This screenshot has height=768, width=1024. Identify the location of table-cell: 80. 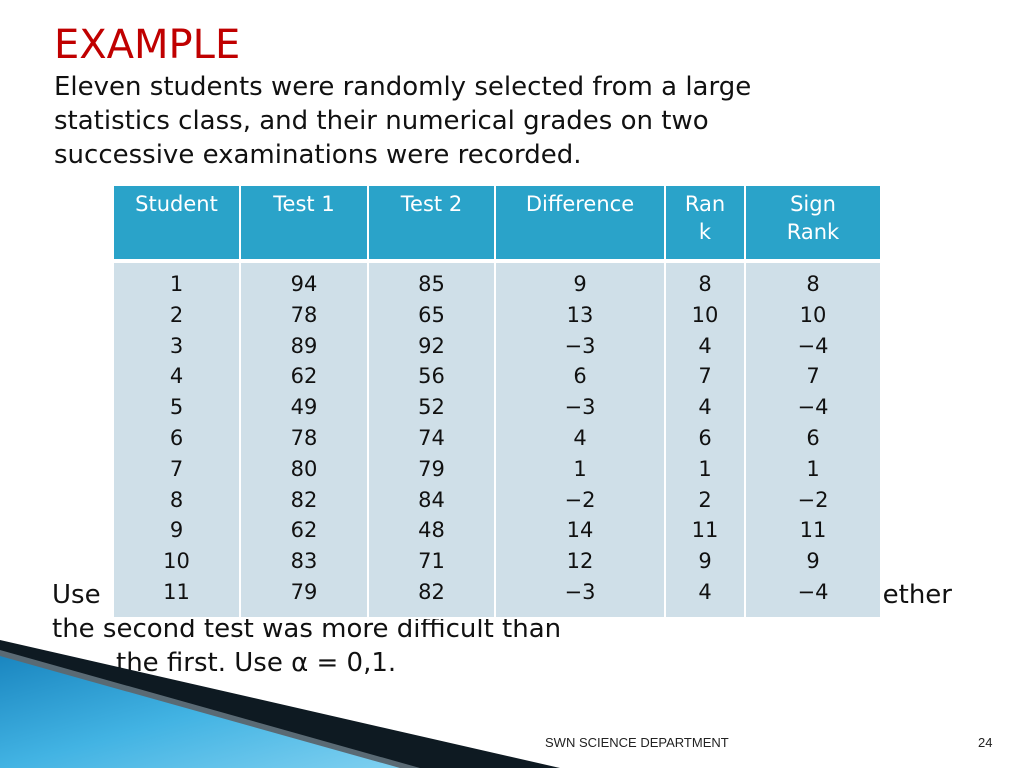
(304, 468).